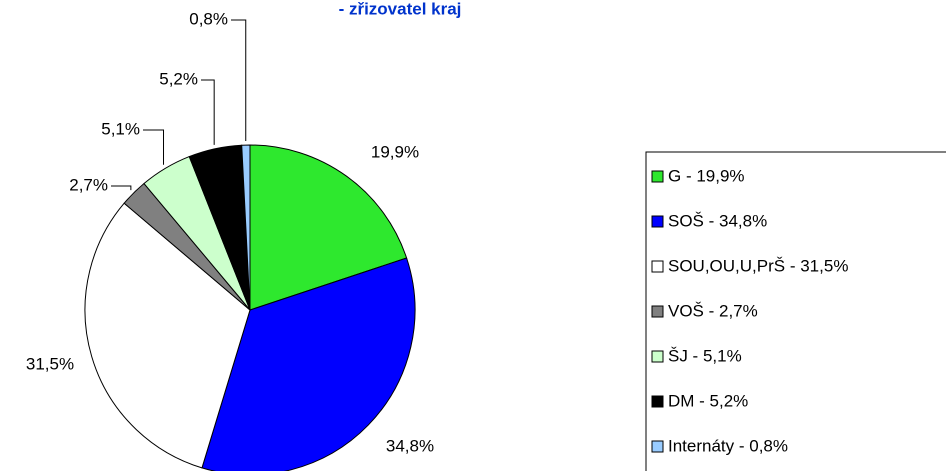 The image size is (946, 471). Describe the element at coordinates (395, 151) in the screenshot. I see `data-label: 19,9%` at that location.